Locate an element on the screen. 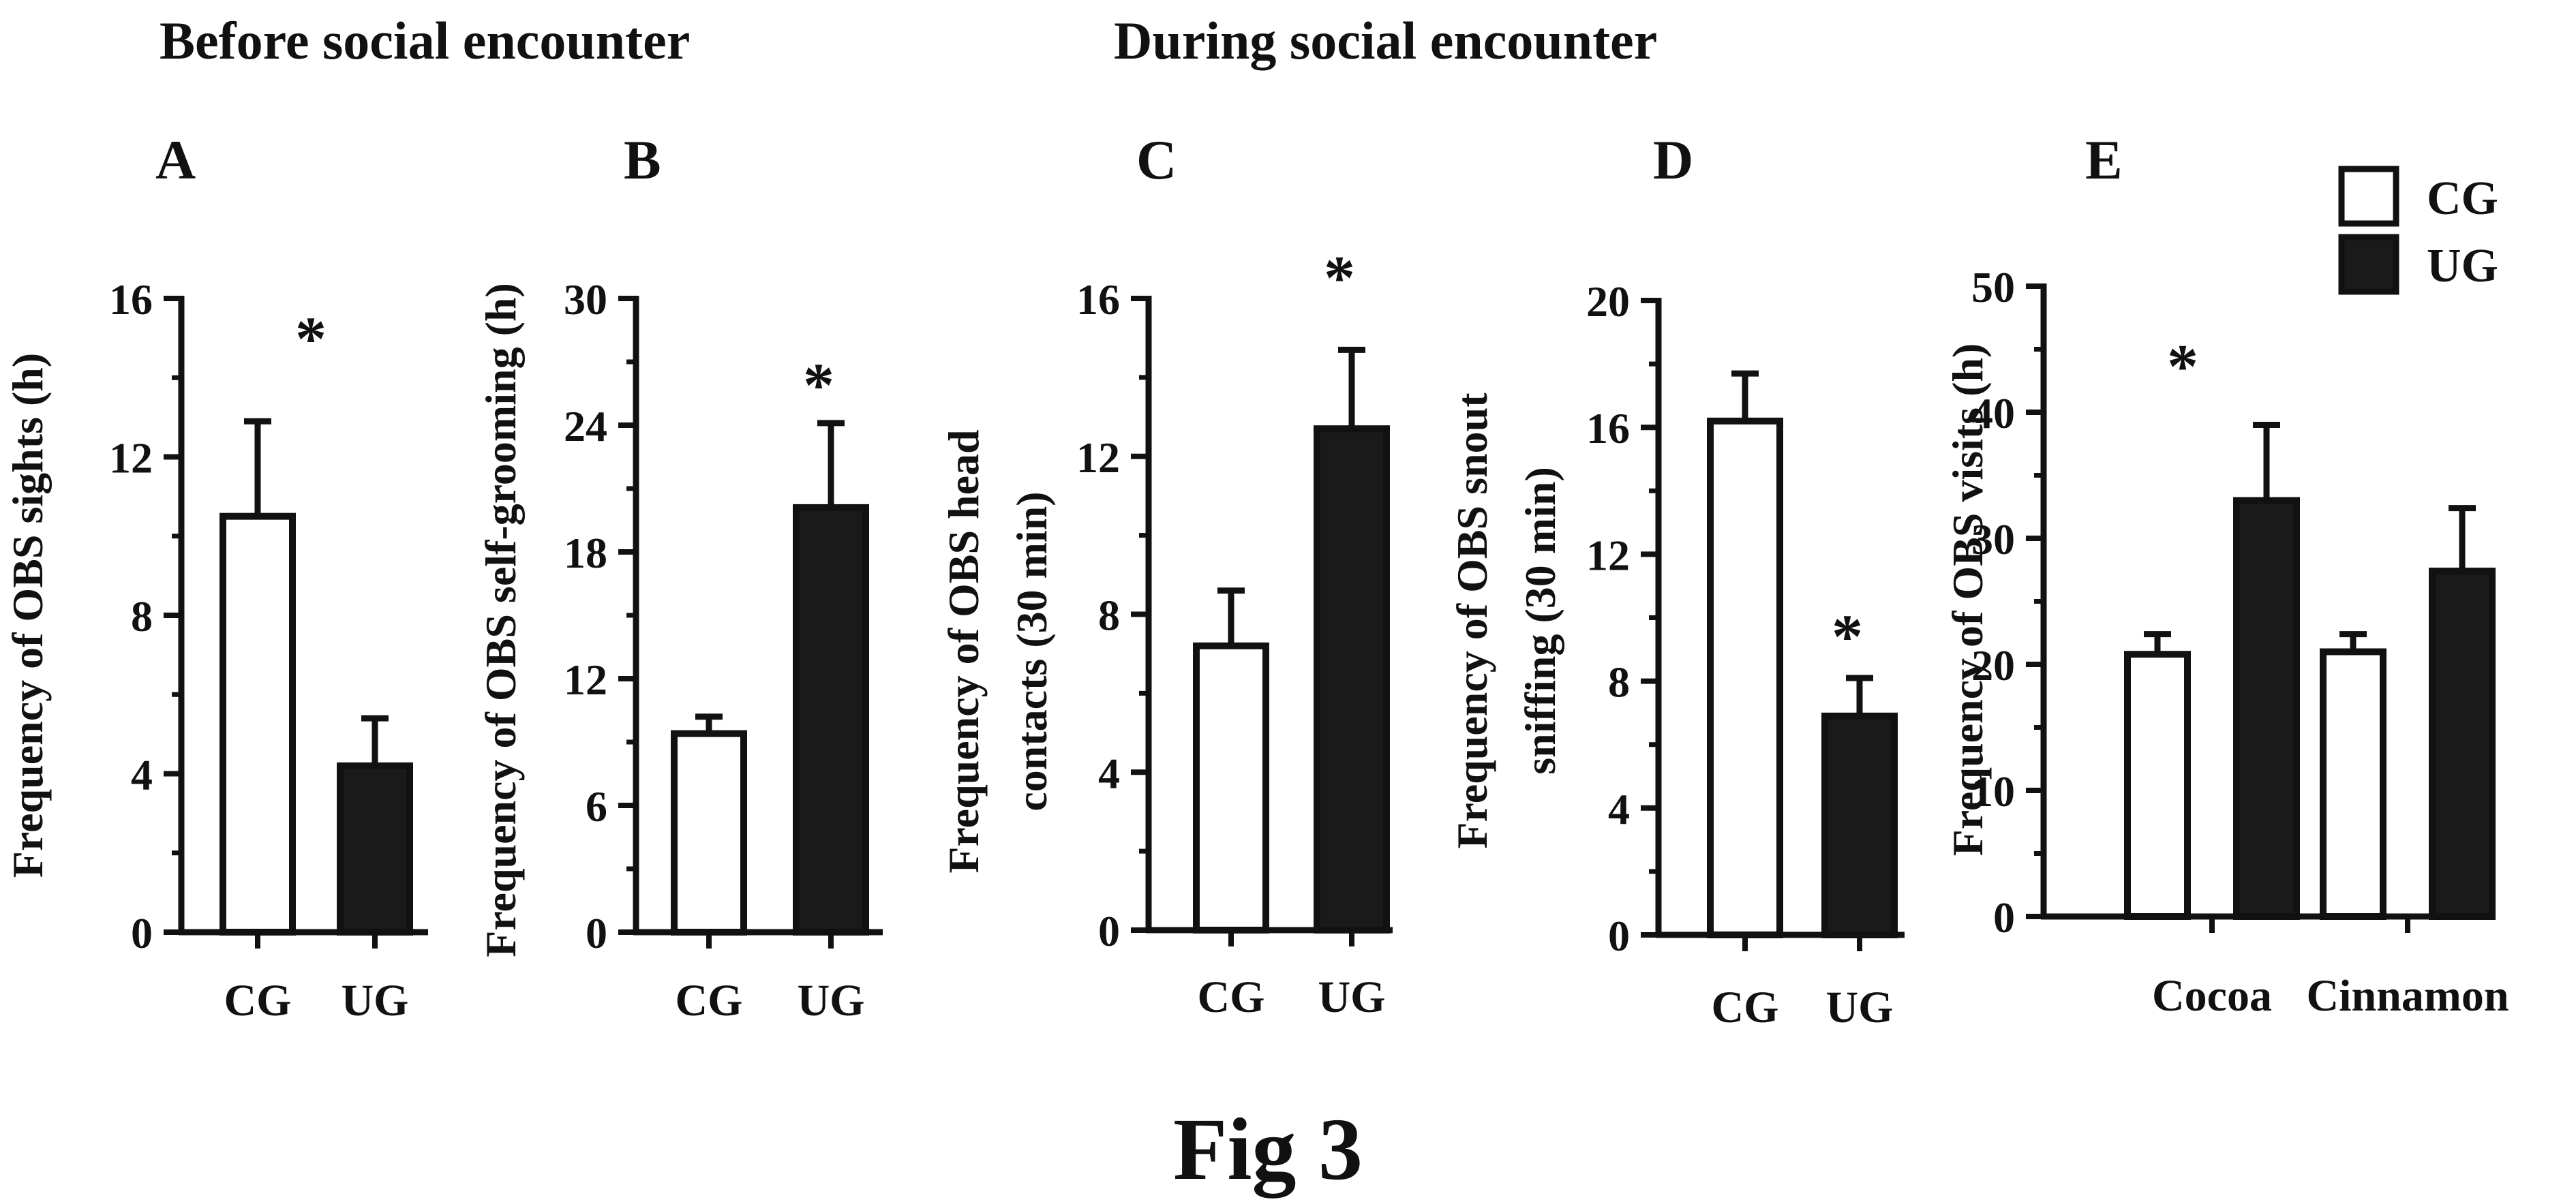  panel-letter: E is located at coordinates (2104, 160).